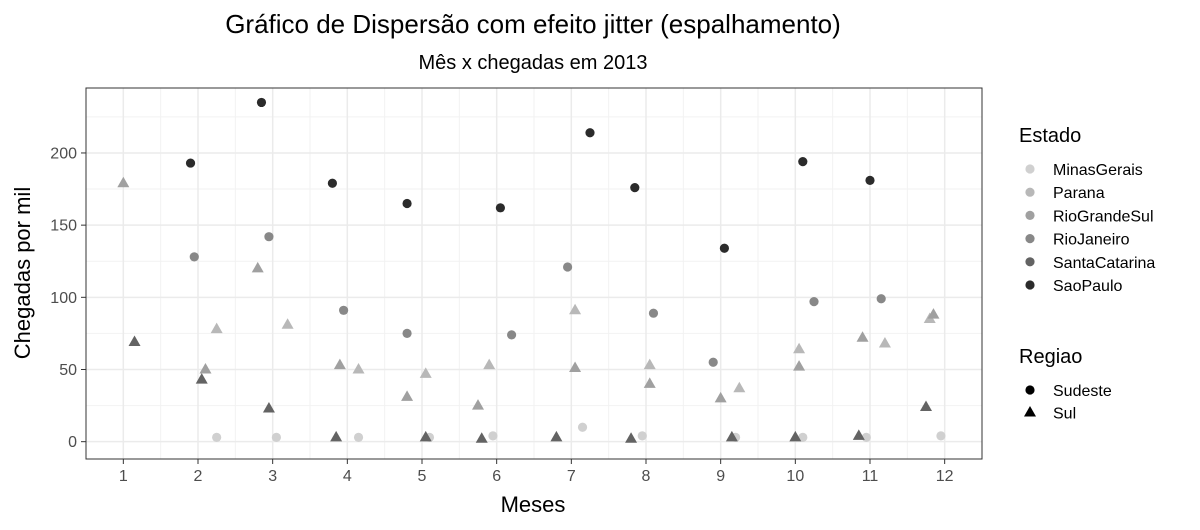 The width and height of the screenshot is (1200, 530). What do you see at coordinates (1104, 263) in the screenshot?
I see `legend-label-SantaCatarina: SantaCatarina` at bounding box center [1104, 263].